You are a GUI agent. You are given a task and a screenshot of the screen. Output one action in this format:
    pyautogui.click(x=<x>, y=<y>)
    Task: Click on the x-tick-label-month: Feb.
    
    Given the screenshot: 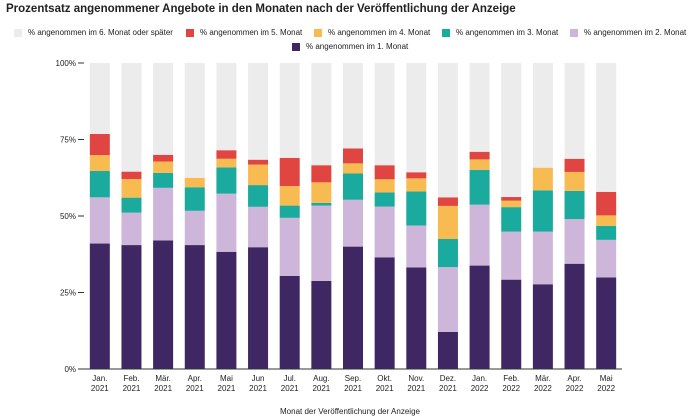 What is the action you would take?
    pyautogui.click(x=511, y=378)
    